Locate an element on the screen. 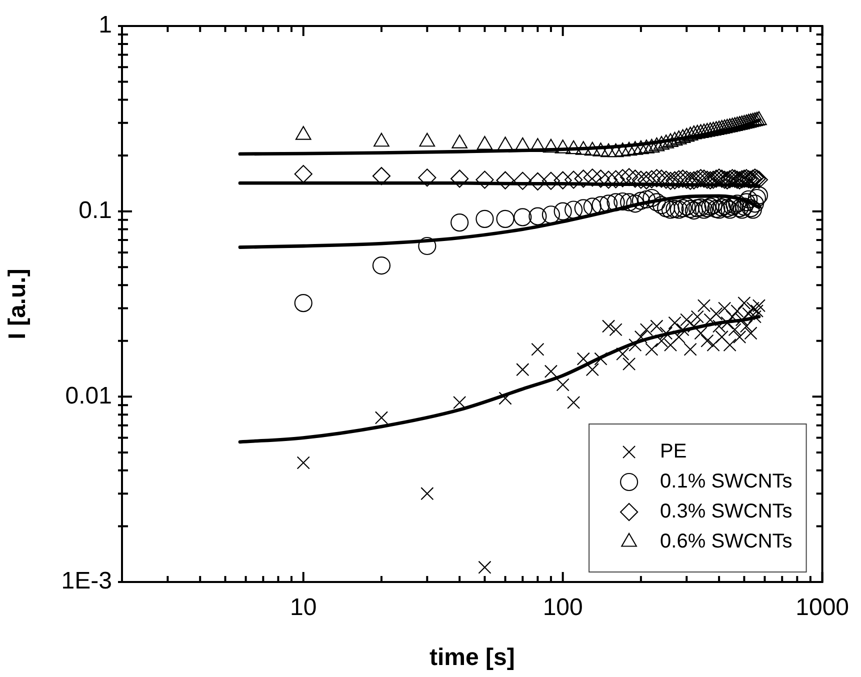  y-tick-label: 0.01 is located at coordinates (88, 396).